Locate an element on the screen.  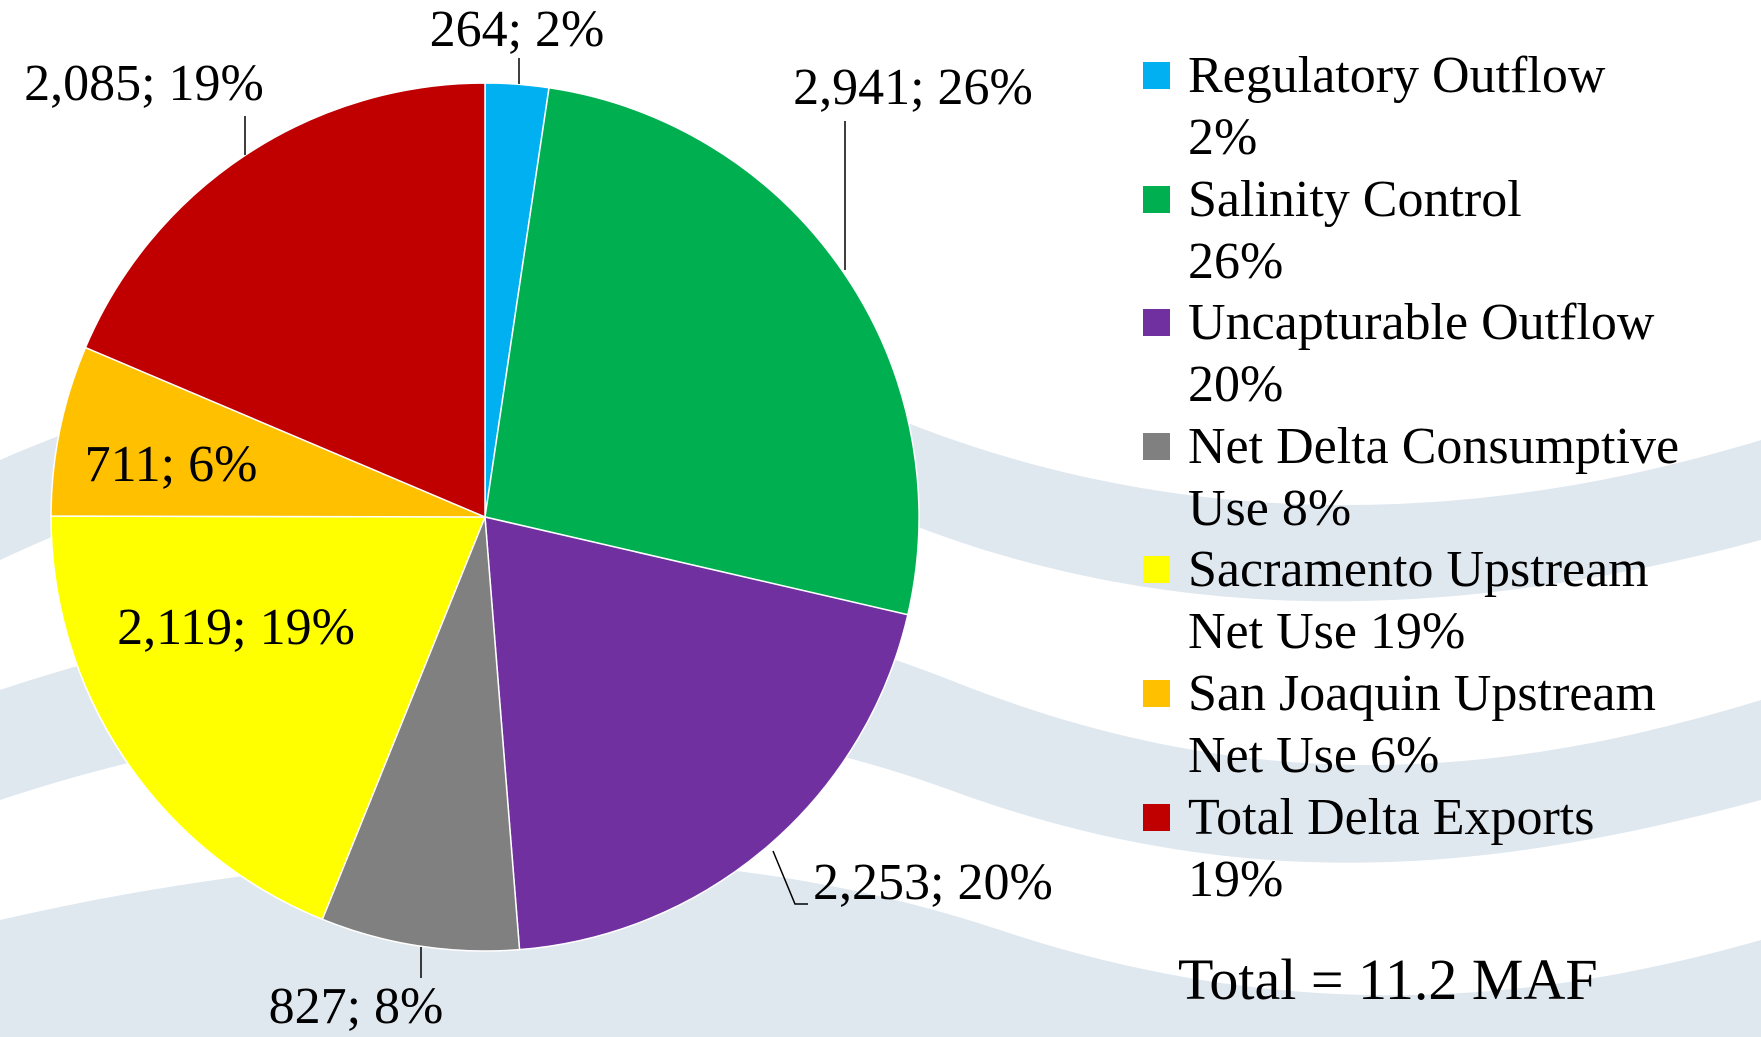
data-label: 2,085; 19% is located at coordinates (144, 83).